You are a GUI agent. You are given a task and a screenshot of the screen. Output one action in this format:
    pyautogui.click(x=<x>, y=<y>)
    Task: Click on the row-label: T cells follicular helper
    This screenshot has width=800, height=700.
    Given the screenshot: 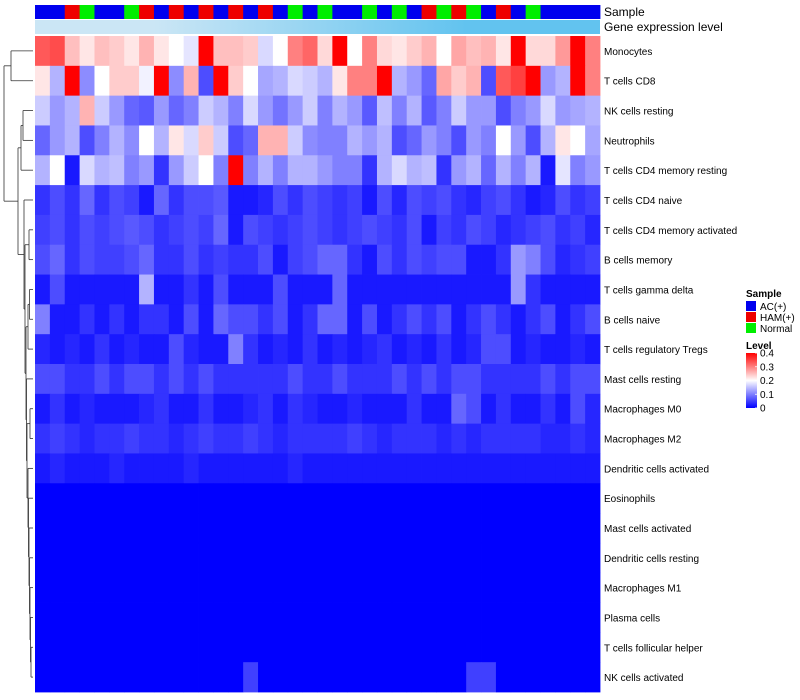 What is the action you would take?
    pyautogui.click(x=653, y=648)
    